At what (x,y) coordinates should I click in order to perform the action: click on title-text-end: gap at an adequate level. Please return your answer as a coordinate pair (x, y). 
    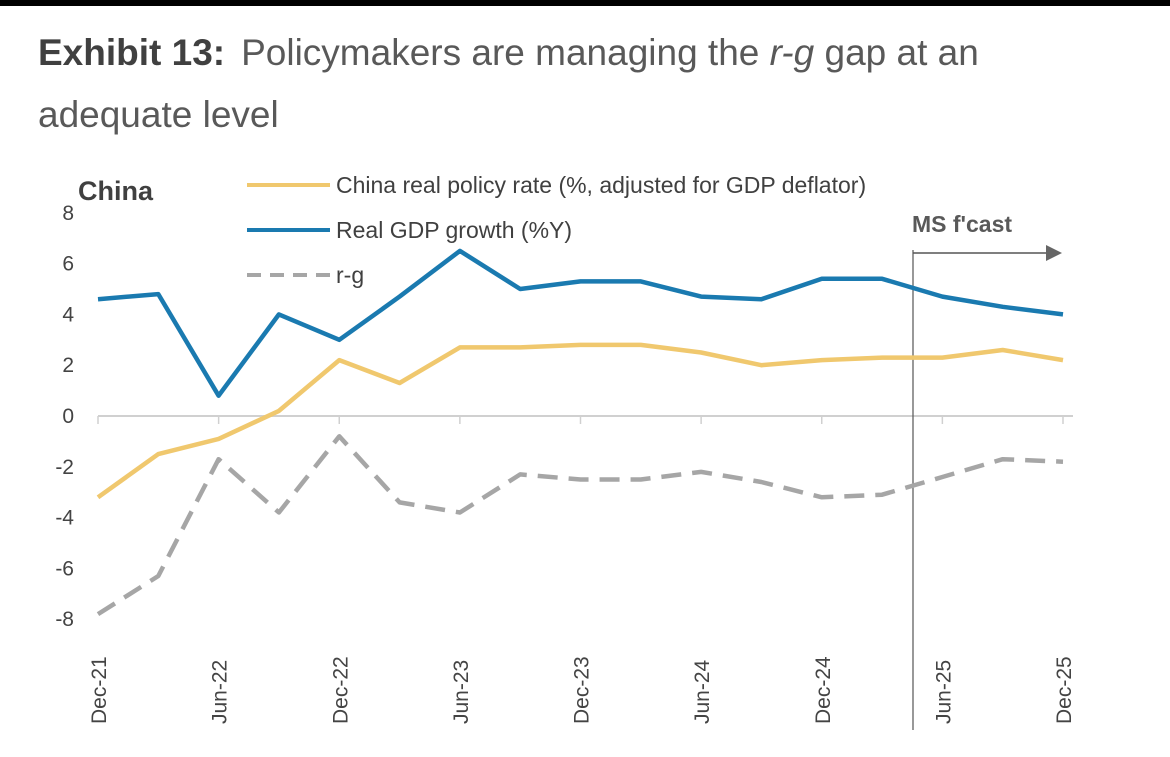
    Looking at the image, I should click on (508, 83).